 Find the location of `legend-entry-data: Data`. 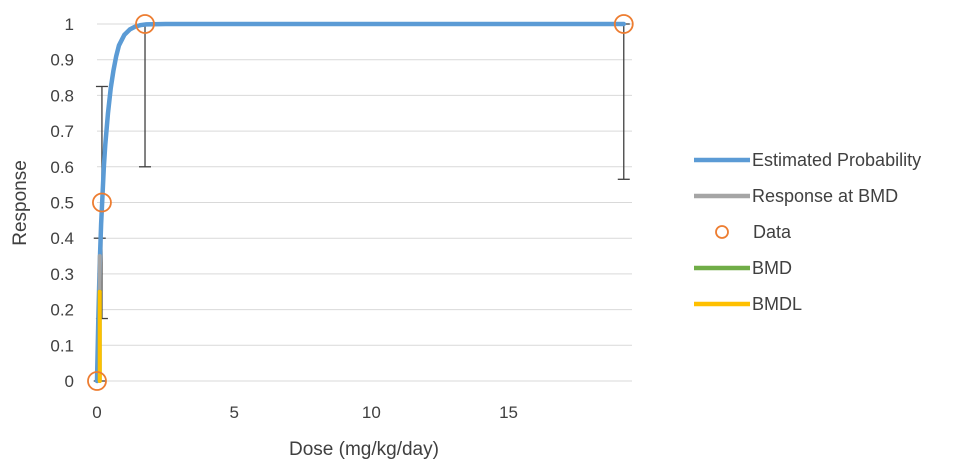

legend-entry-data: Data is located at coordinates (753, 232).